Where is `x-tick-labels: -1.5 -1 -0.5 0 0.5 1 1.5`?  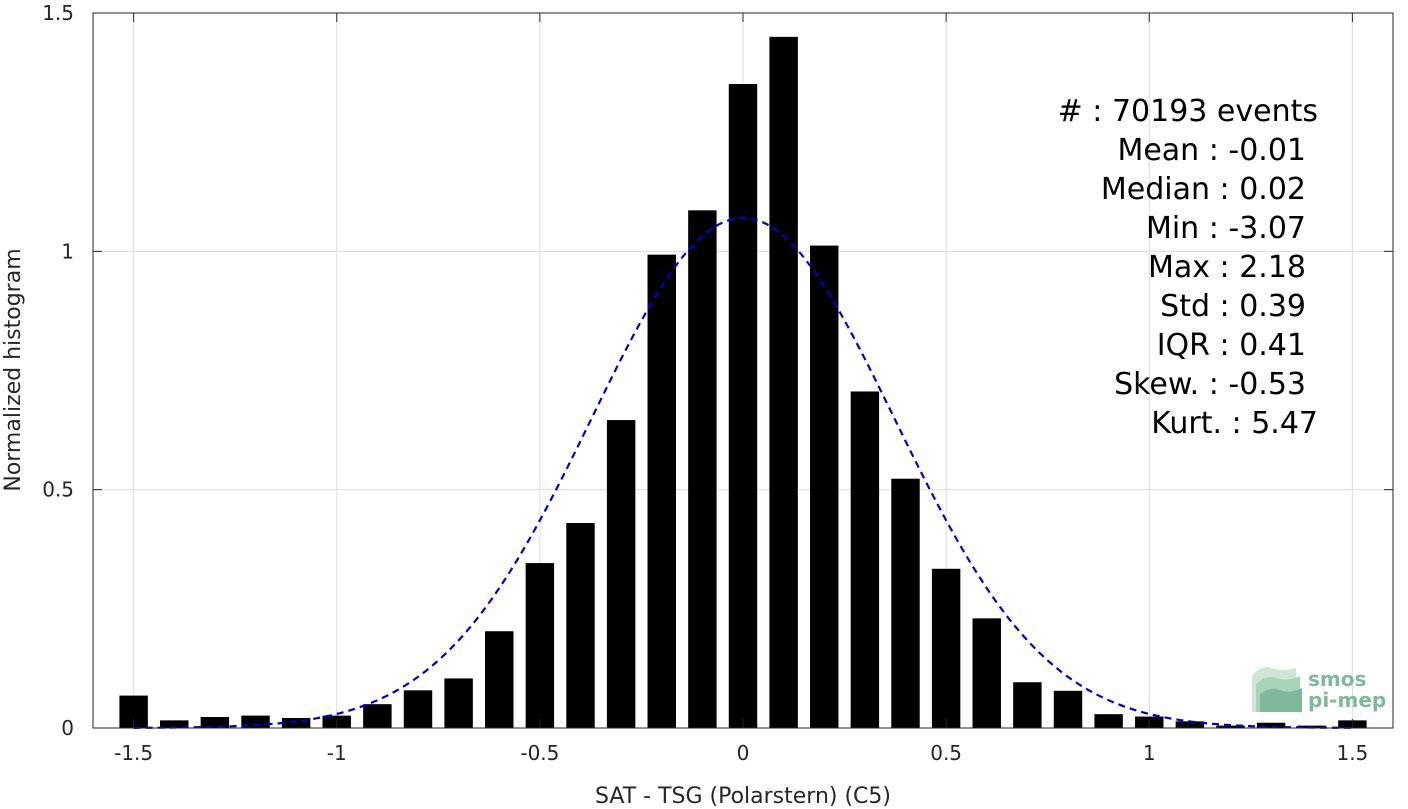 x-tick-labels: -1.5 -1 -0.5 0 0.5 1 1.5 is located at coordinates (741, 753).